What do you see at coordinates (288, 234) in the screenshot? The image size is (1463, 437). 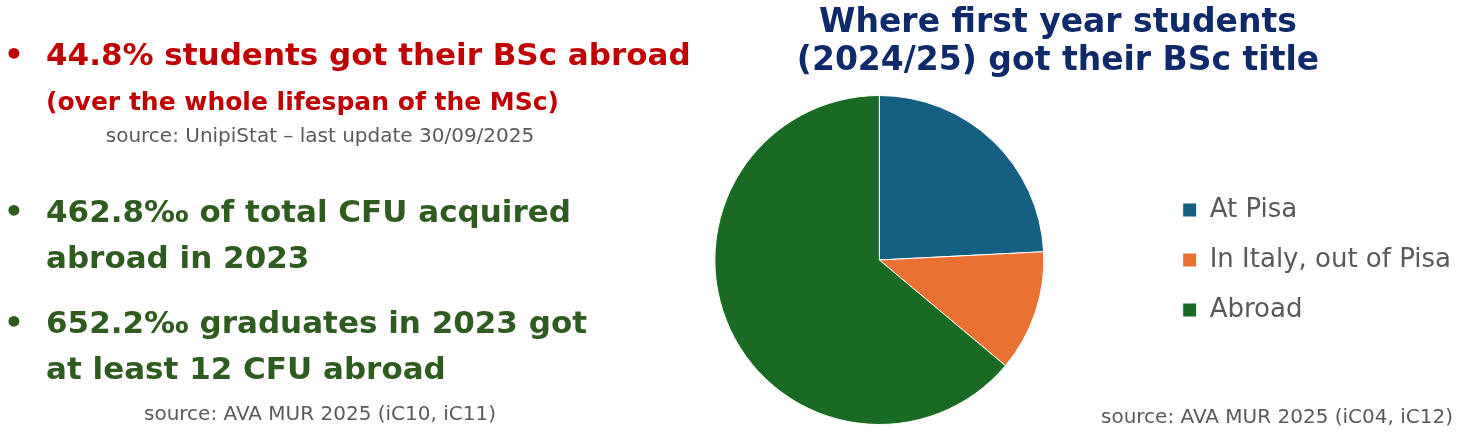 I see `text: • 462.8‰ of total CFU acquired abroad in 2023` at bounding box center [288, 234].